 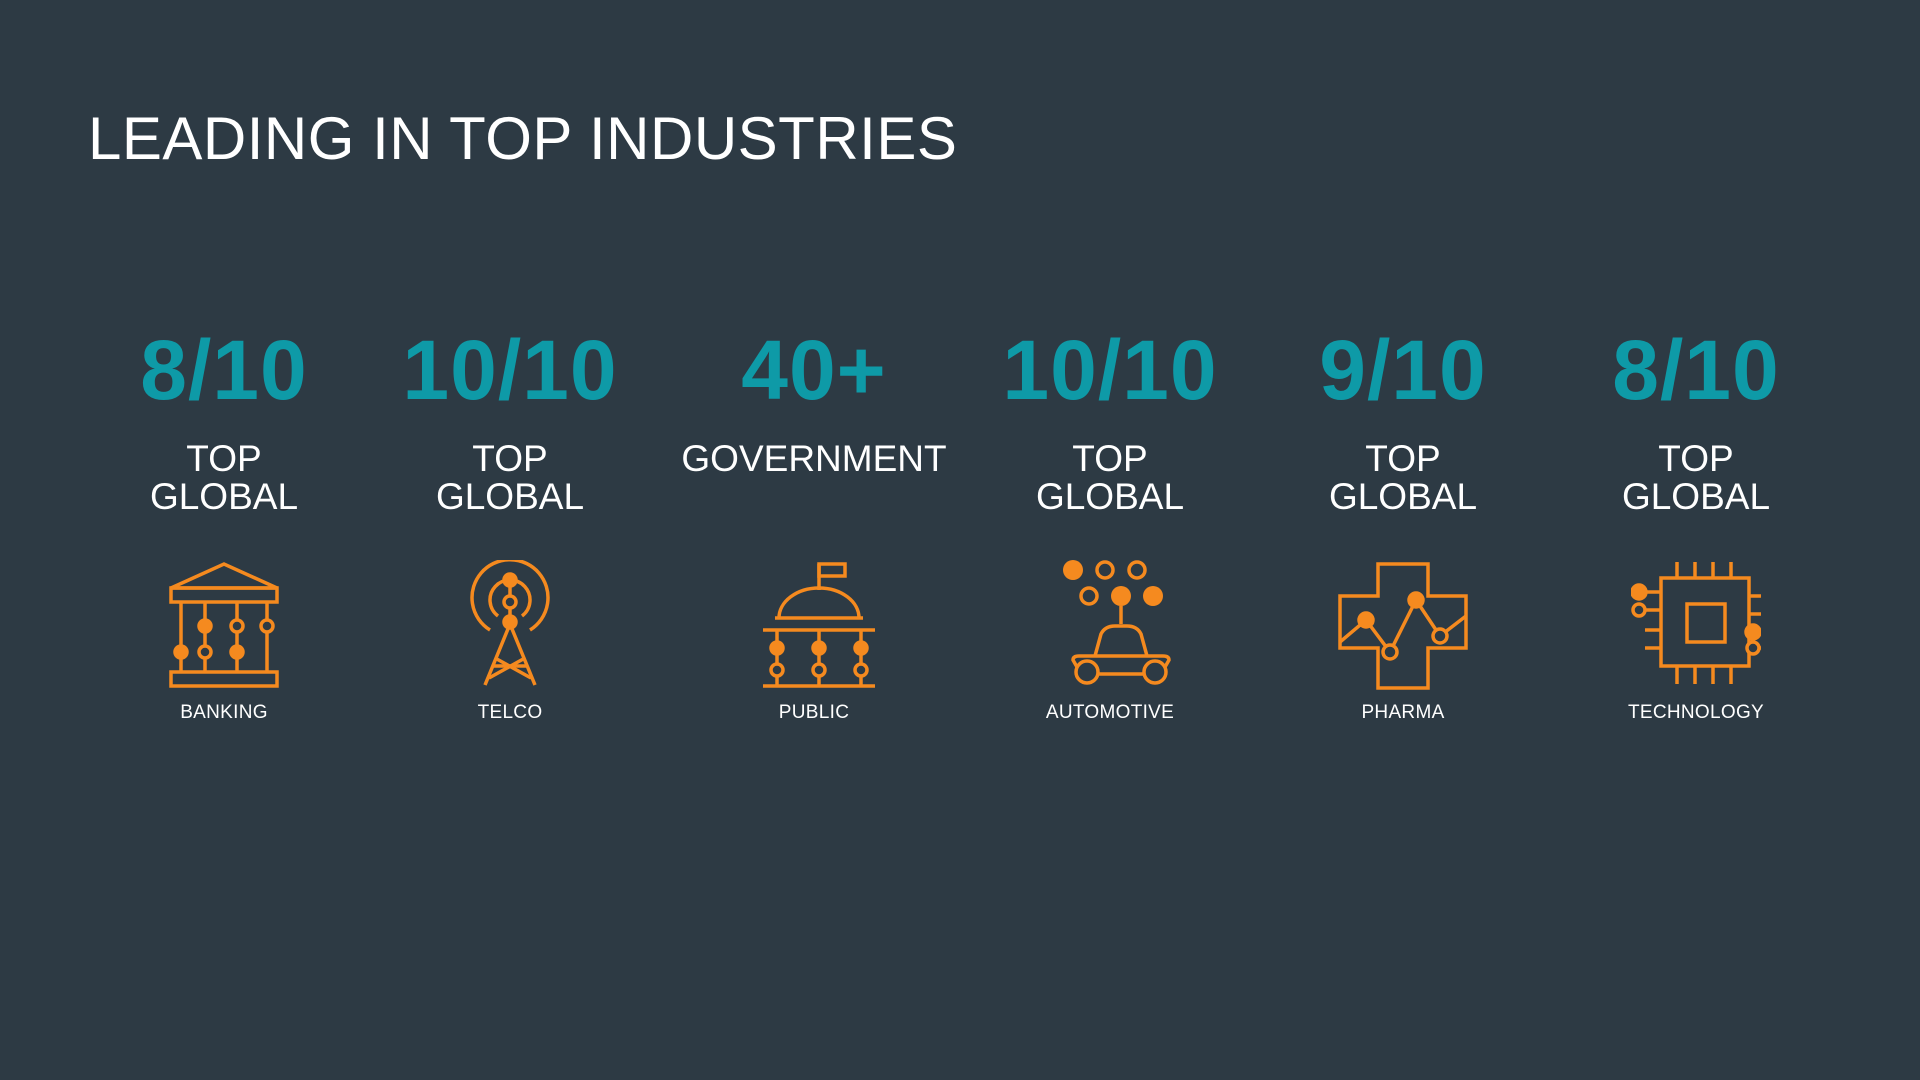 What do you see at coordinates (1403, 522) in the screenshot?
I see `industry-card-pharma: 9/10 TOP GLOBAL PHARMA` at bounding box center [1403, 522].